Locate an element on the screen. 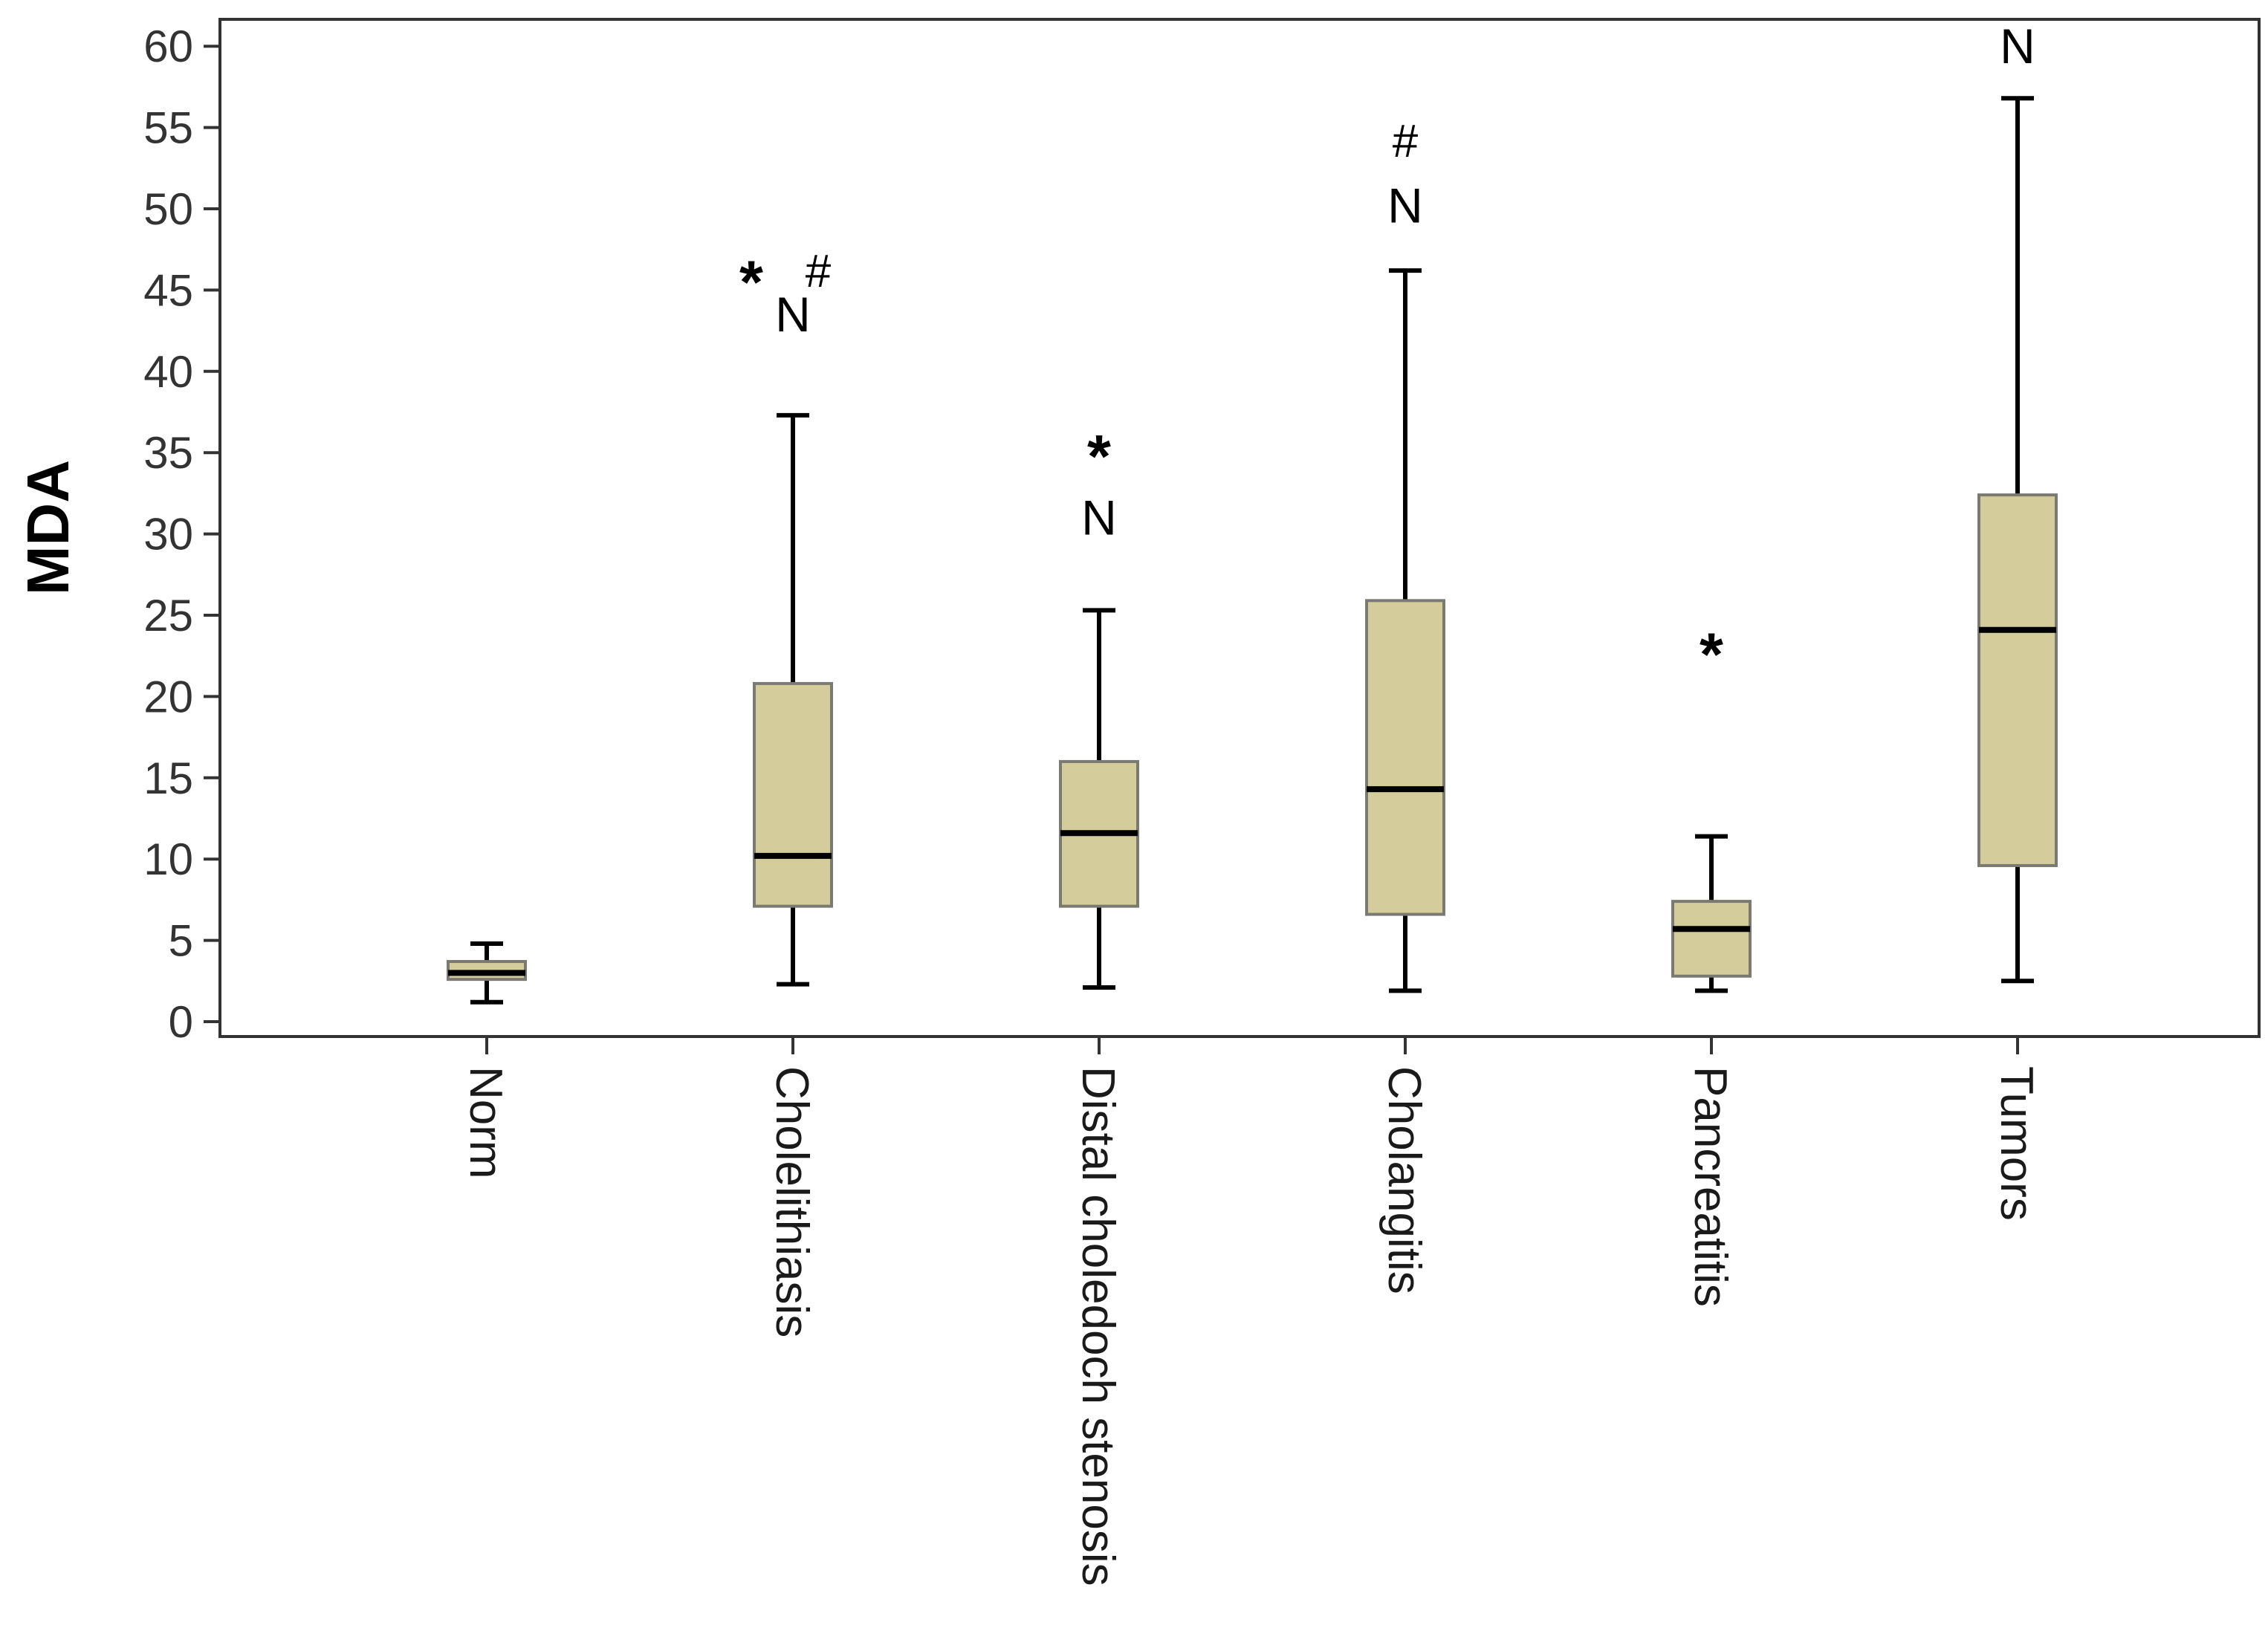 This screenshot has width=2268, height=1651. x-category-label: Cholelithiasis is located at coordinates (791, 1201).